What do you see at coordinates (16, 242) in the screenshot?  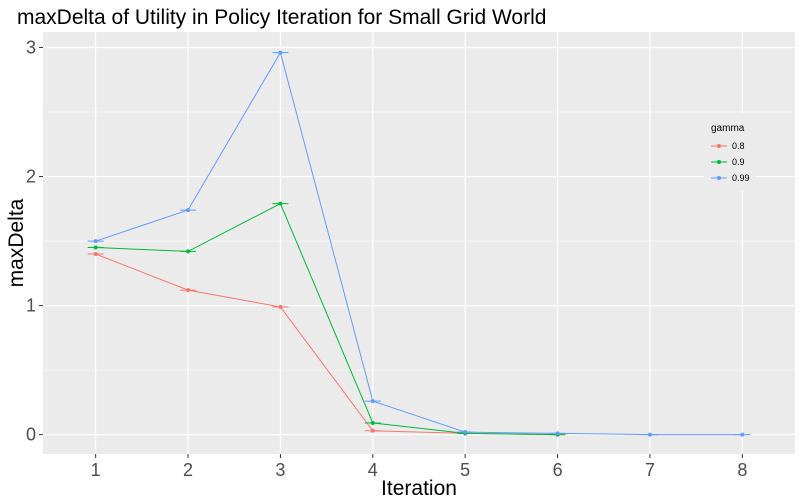 I see `y-axis-title: maxDelta` at bounding box center [16, 242].